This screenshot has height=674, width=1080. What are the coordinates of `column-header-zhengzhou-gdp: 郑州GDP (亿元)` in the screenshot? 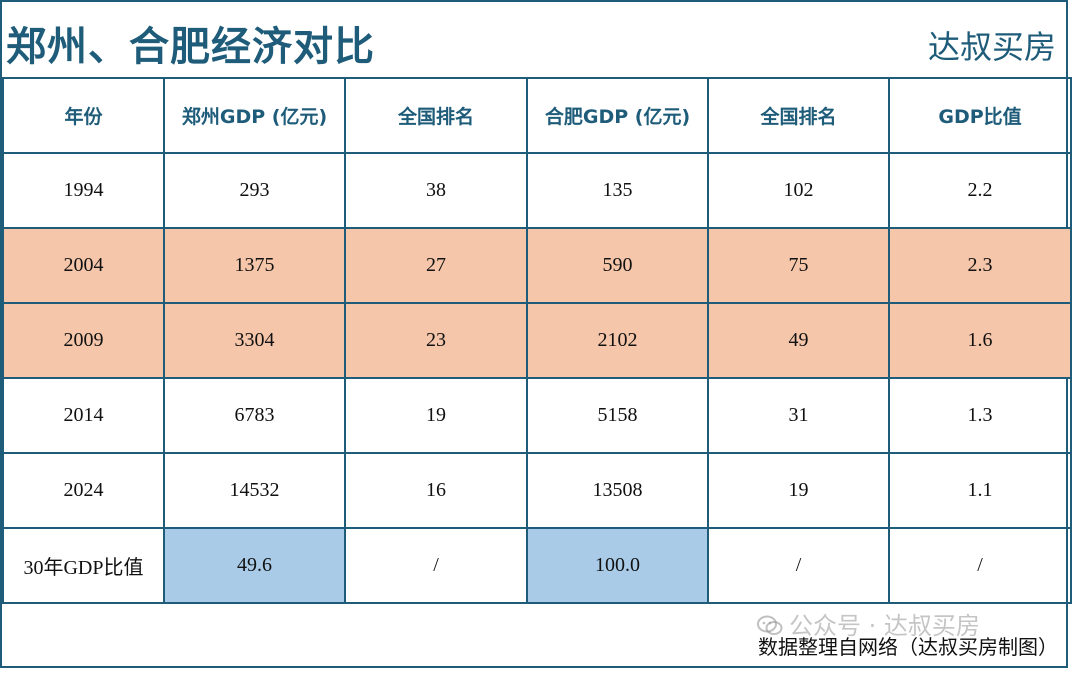 It's located at (254, 115).